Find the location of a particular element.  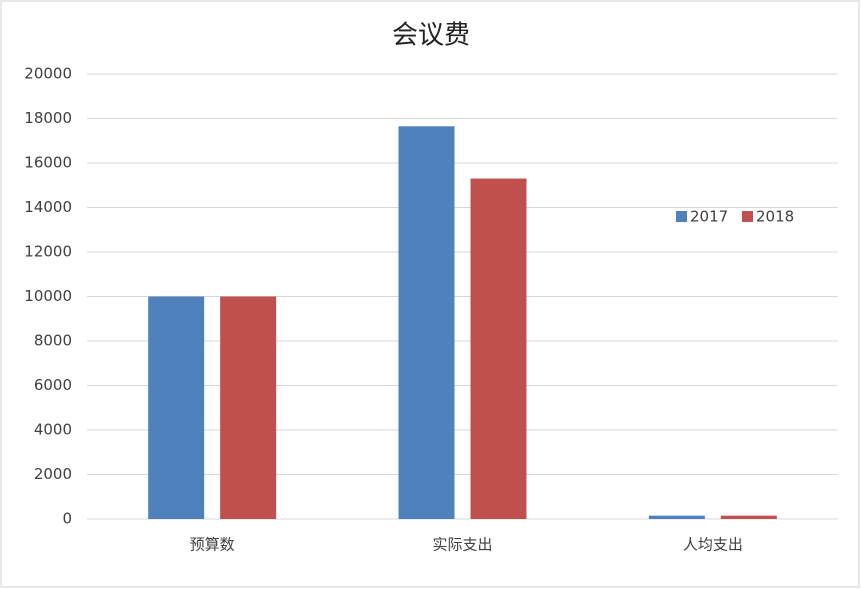

y-tick-label: 12000 is located at coordinates (48, 252).